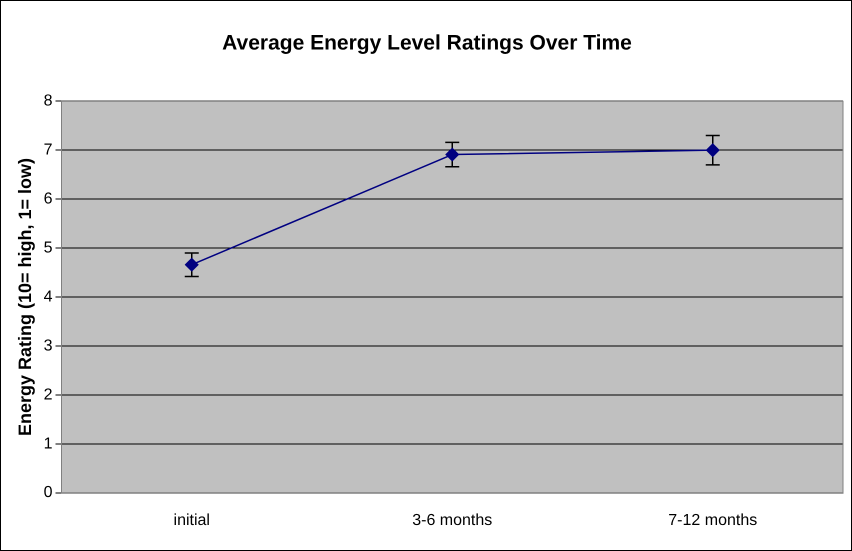 This screenshot has height=551, width=852. I want to click on x-tick-label: 7-12 months, so click(713, 520).